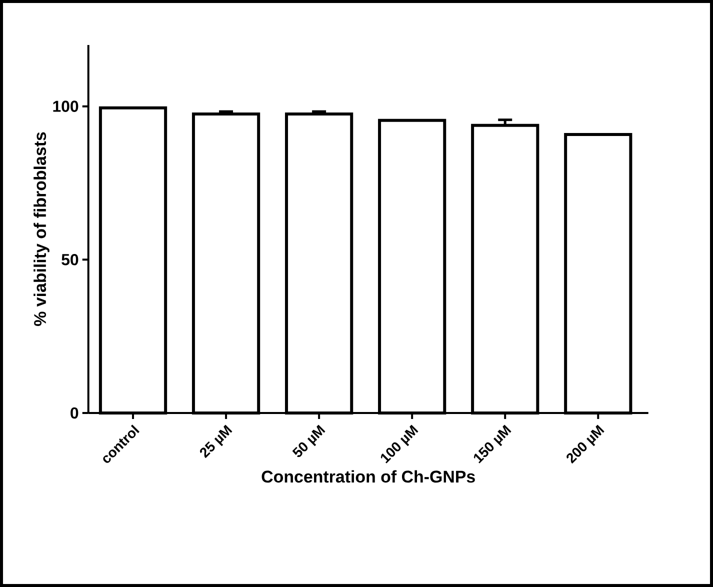  What do you see at coordinates (74, 413) in the screenshot?
I see `y-tick-label: 0` at bounding box center [74, 413].